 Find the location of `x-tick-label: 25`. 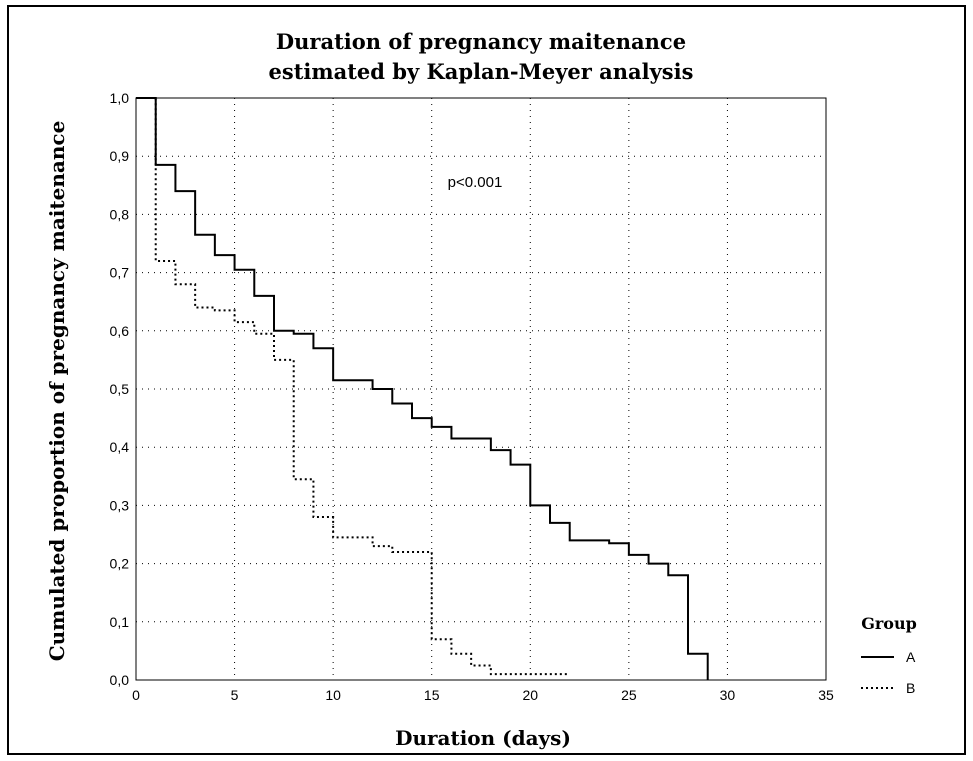

x-tick-label: 25 is located at coordinates (629, 695).